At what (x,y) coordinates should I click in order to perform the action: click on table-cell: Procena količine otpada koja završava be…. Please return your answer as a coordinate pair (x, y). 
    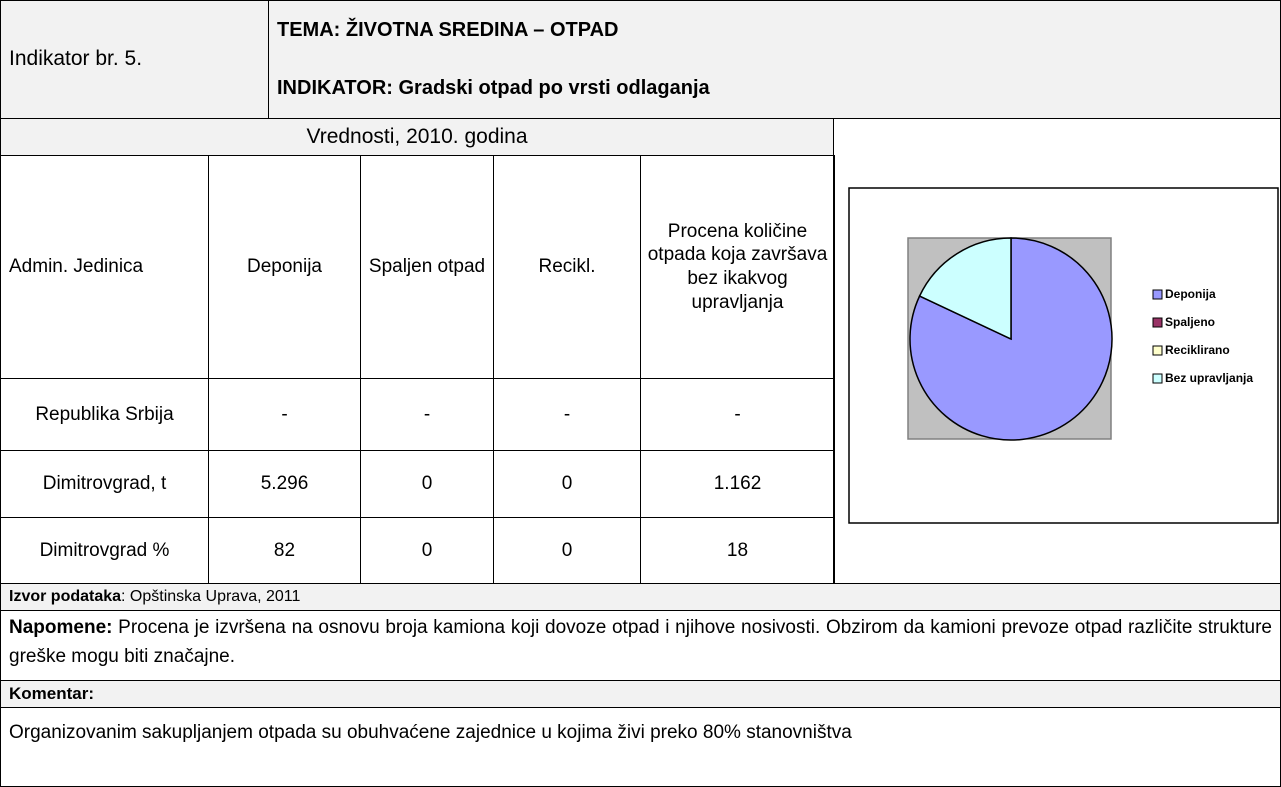
    Looking at the image, I should click on (737, 267).